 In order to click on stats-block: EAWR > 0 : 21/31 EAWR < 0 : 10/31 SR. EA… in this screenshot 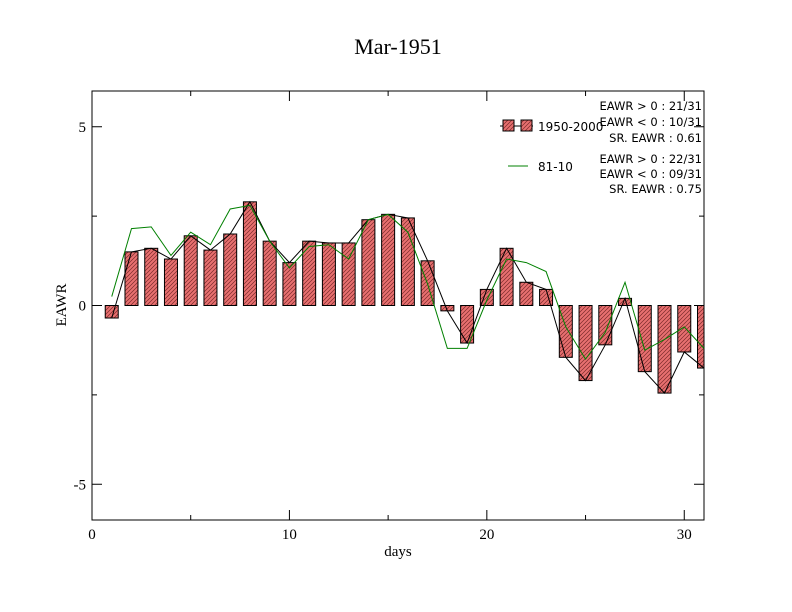, I will do `click(651, 147)`.